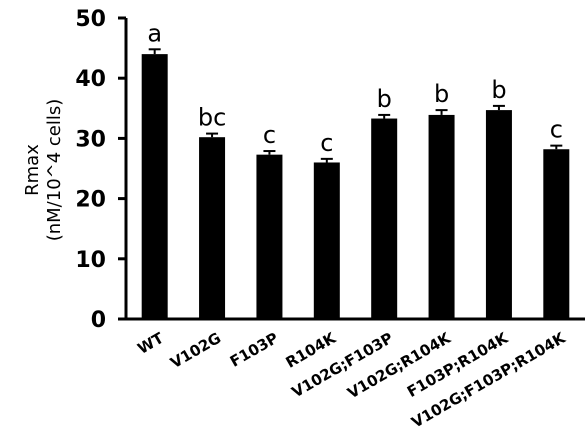  I want to click on x-tick-label-0: WT, so click(150, 342).